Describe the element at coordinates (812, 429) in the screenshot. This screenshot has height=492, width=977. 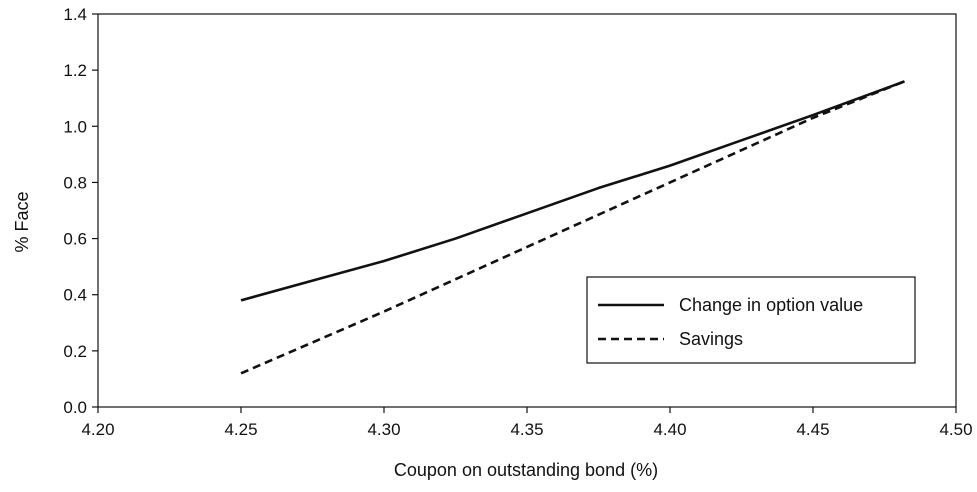
I see `x-tick-label: 4.45` at that location.